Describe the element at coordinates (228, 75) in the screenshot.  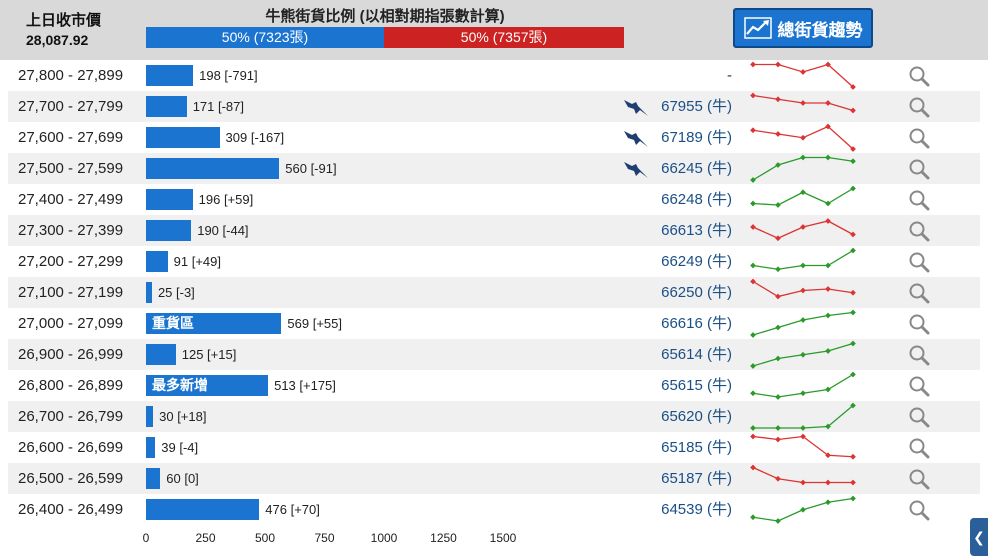
I see `outstanding-count: 198 [-791]` at that location.